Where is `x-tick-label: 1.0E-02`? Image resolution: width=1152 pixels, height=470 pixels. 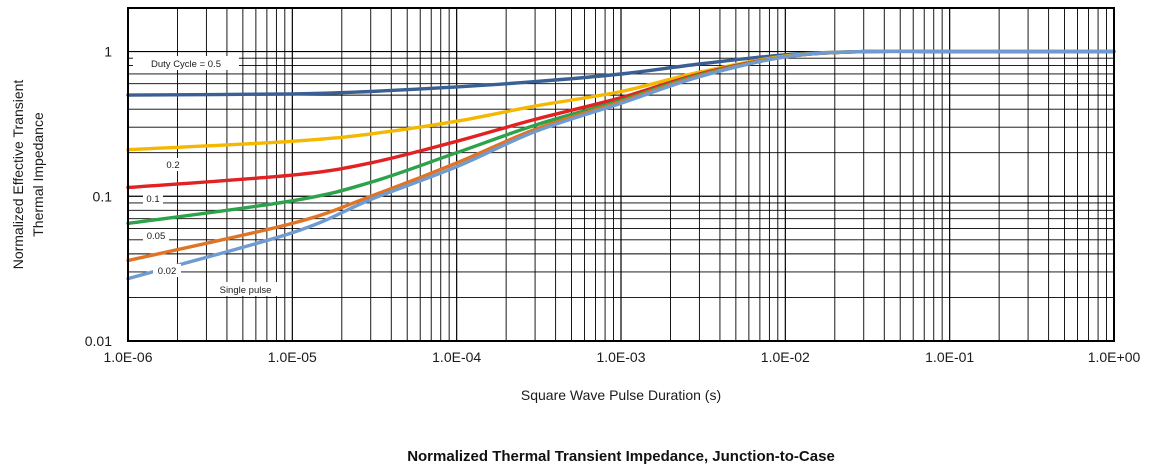
x-tick-label: 1.0E-02 is located at coordinates (785, 357).